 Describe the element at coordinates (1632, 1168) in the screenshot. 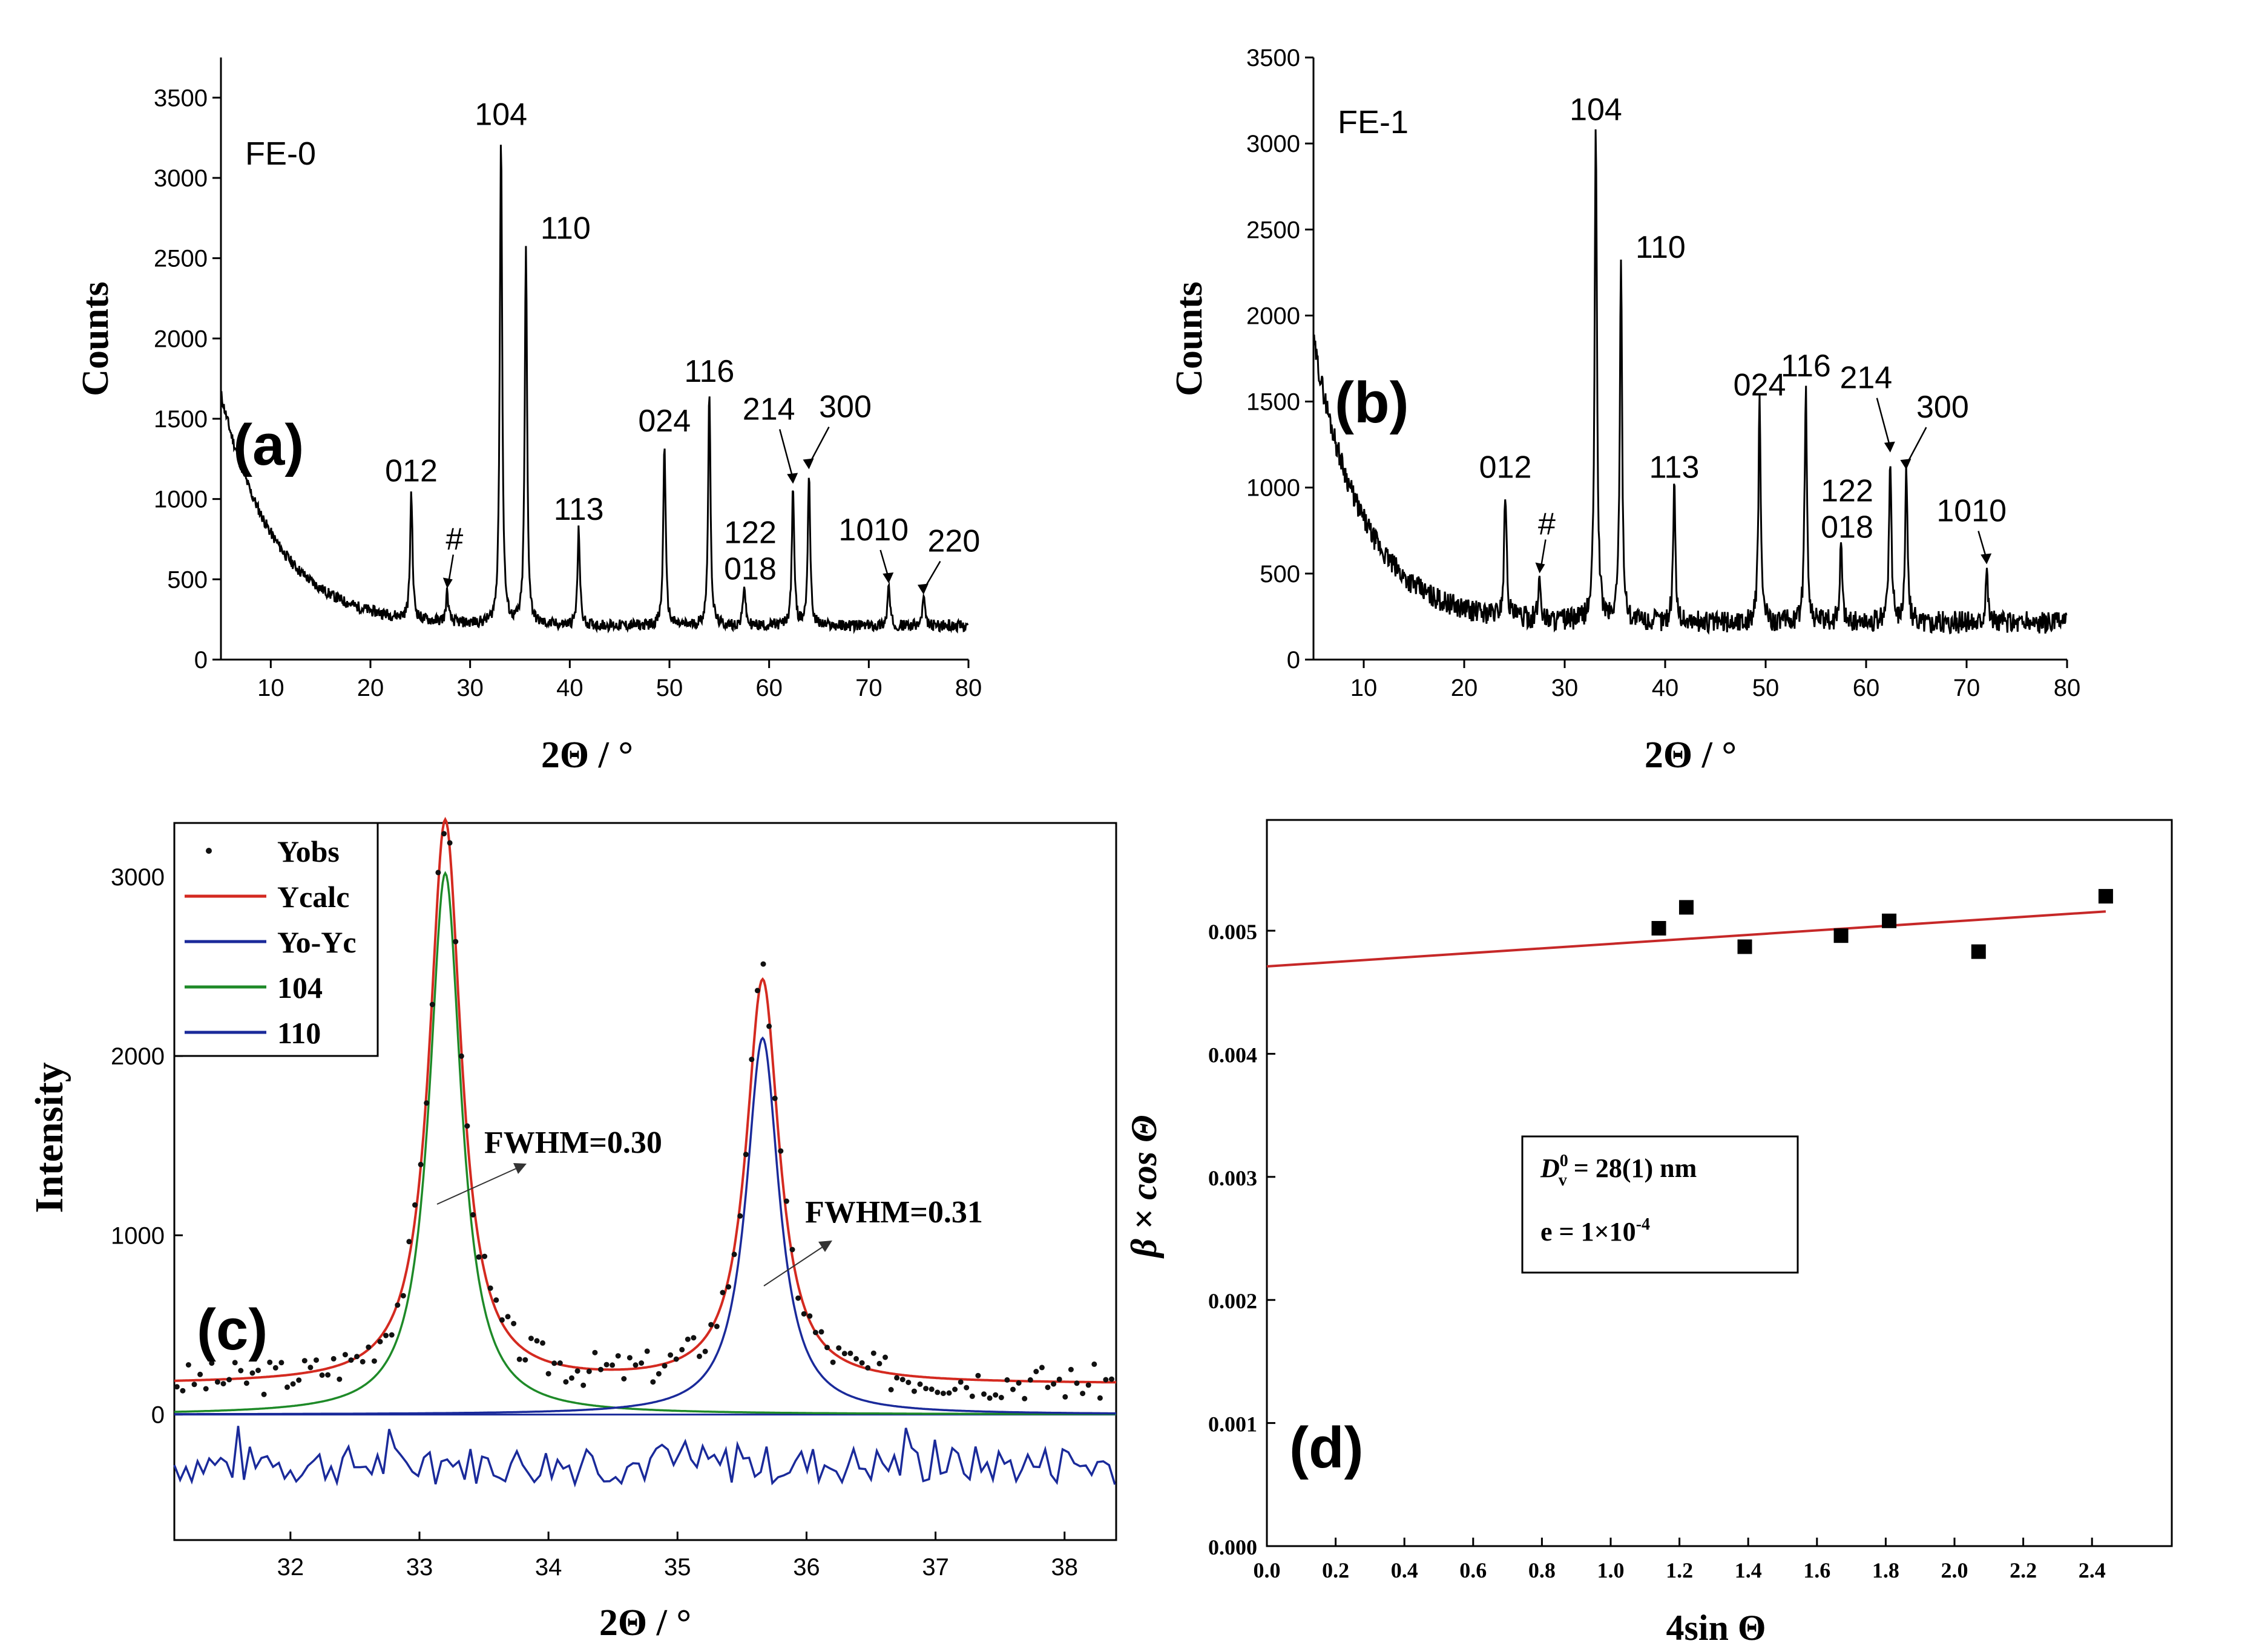

I see `panel-d-d-value: = 28(1) nm` at that location.